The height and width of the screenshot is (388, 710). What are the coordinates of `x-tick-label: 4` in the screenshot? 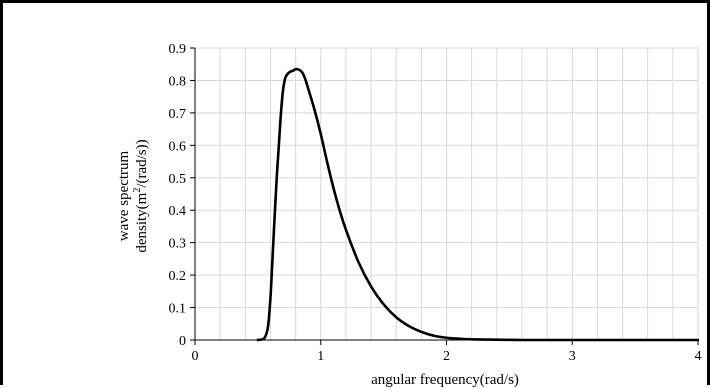 It's located at (698, 356).